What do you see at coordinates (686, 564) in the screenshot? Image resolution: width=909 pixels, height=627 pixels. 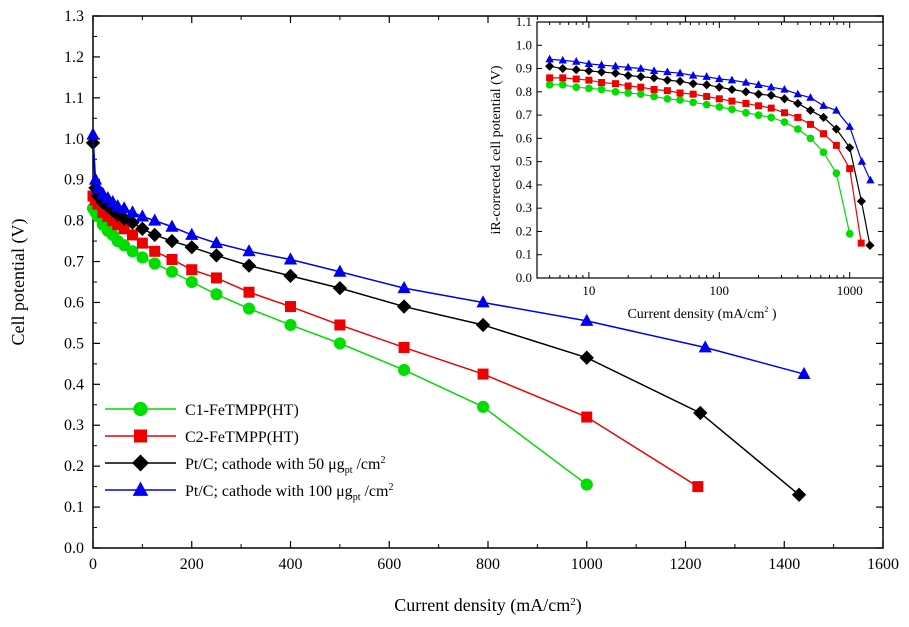 I see `x-tick-label: 1200` at bounding box center [686, 564].